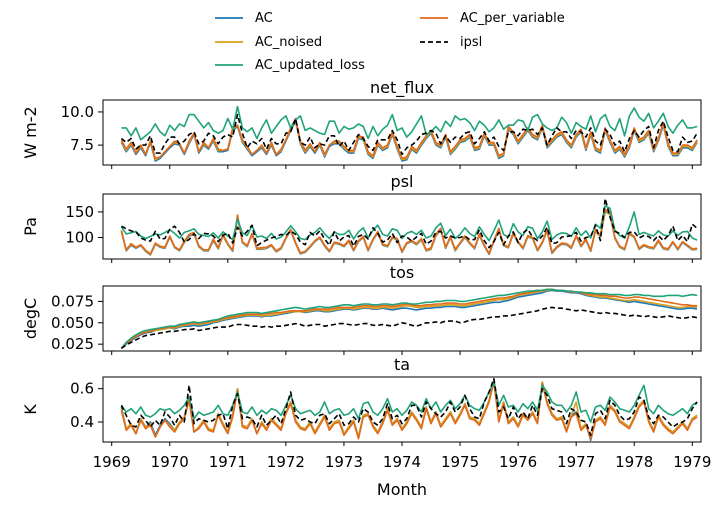 The width and height of the screenshot is (713, 509). Describe the element at coordinates (409, 402) in the screenshot. I see `series-line-ta-ac-updated-loss` at that location.